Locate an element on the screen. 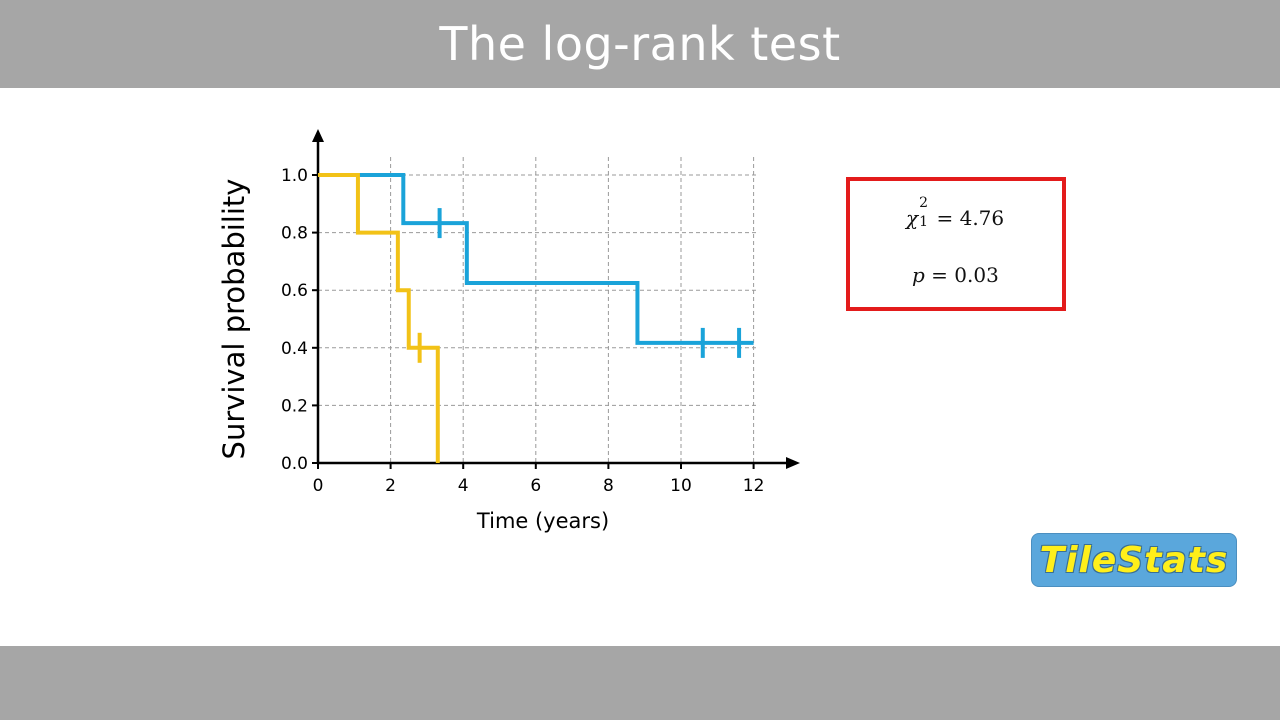  x-tick-label-4: 8 is located at coordinates (608, 486).